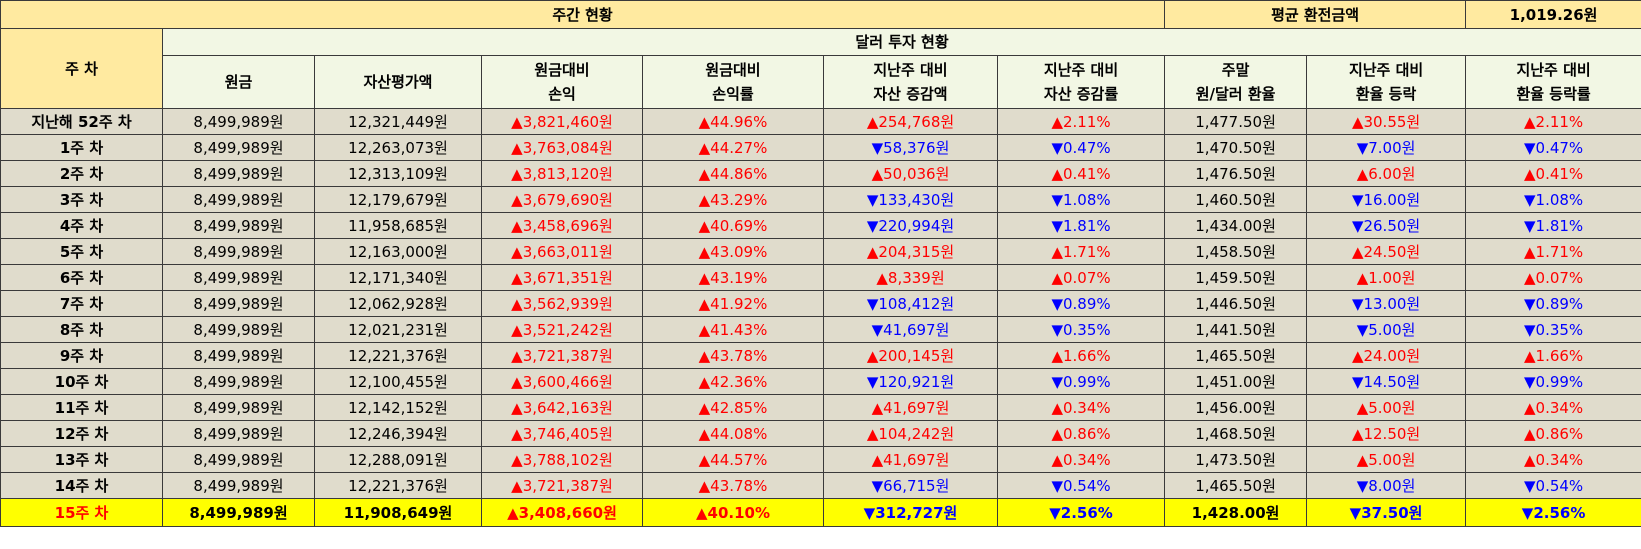 This screenshot has width=1641, height=549. I want to click on profit-loss-cell: ▲3,679,690원, so click(562, 199).